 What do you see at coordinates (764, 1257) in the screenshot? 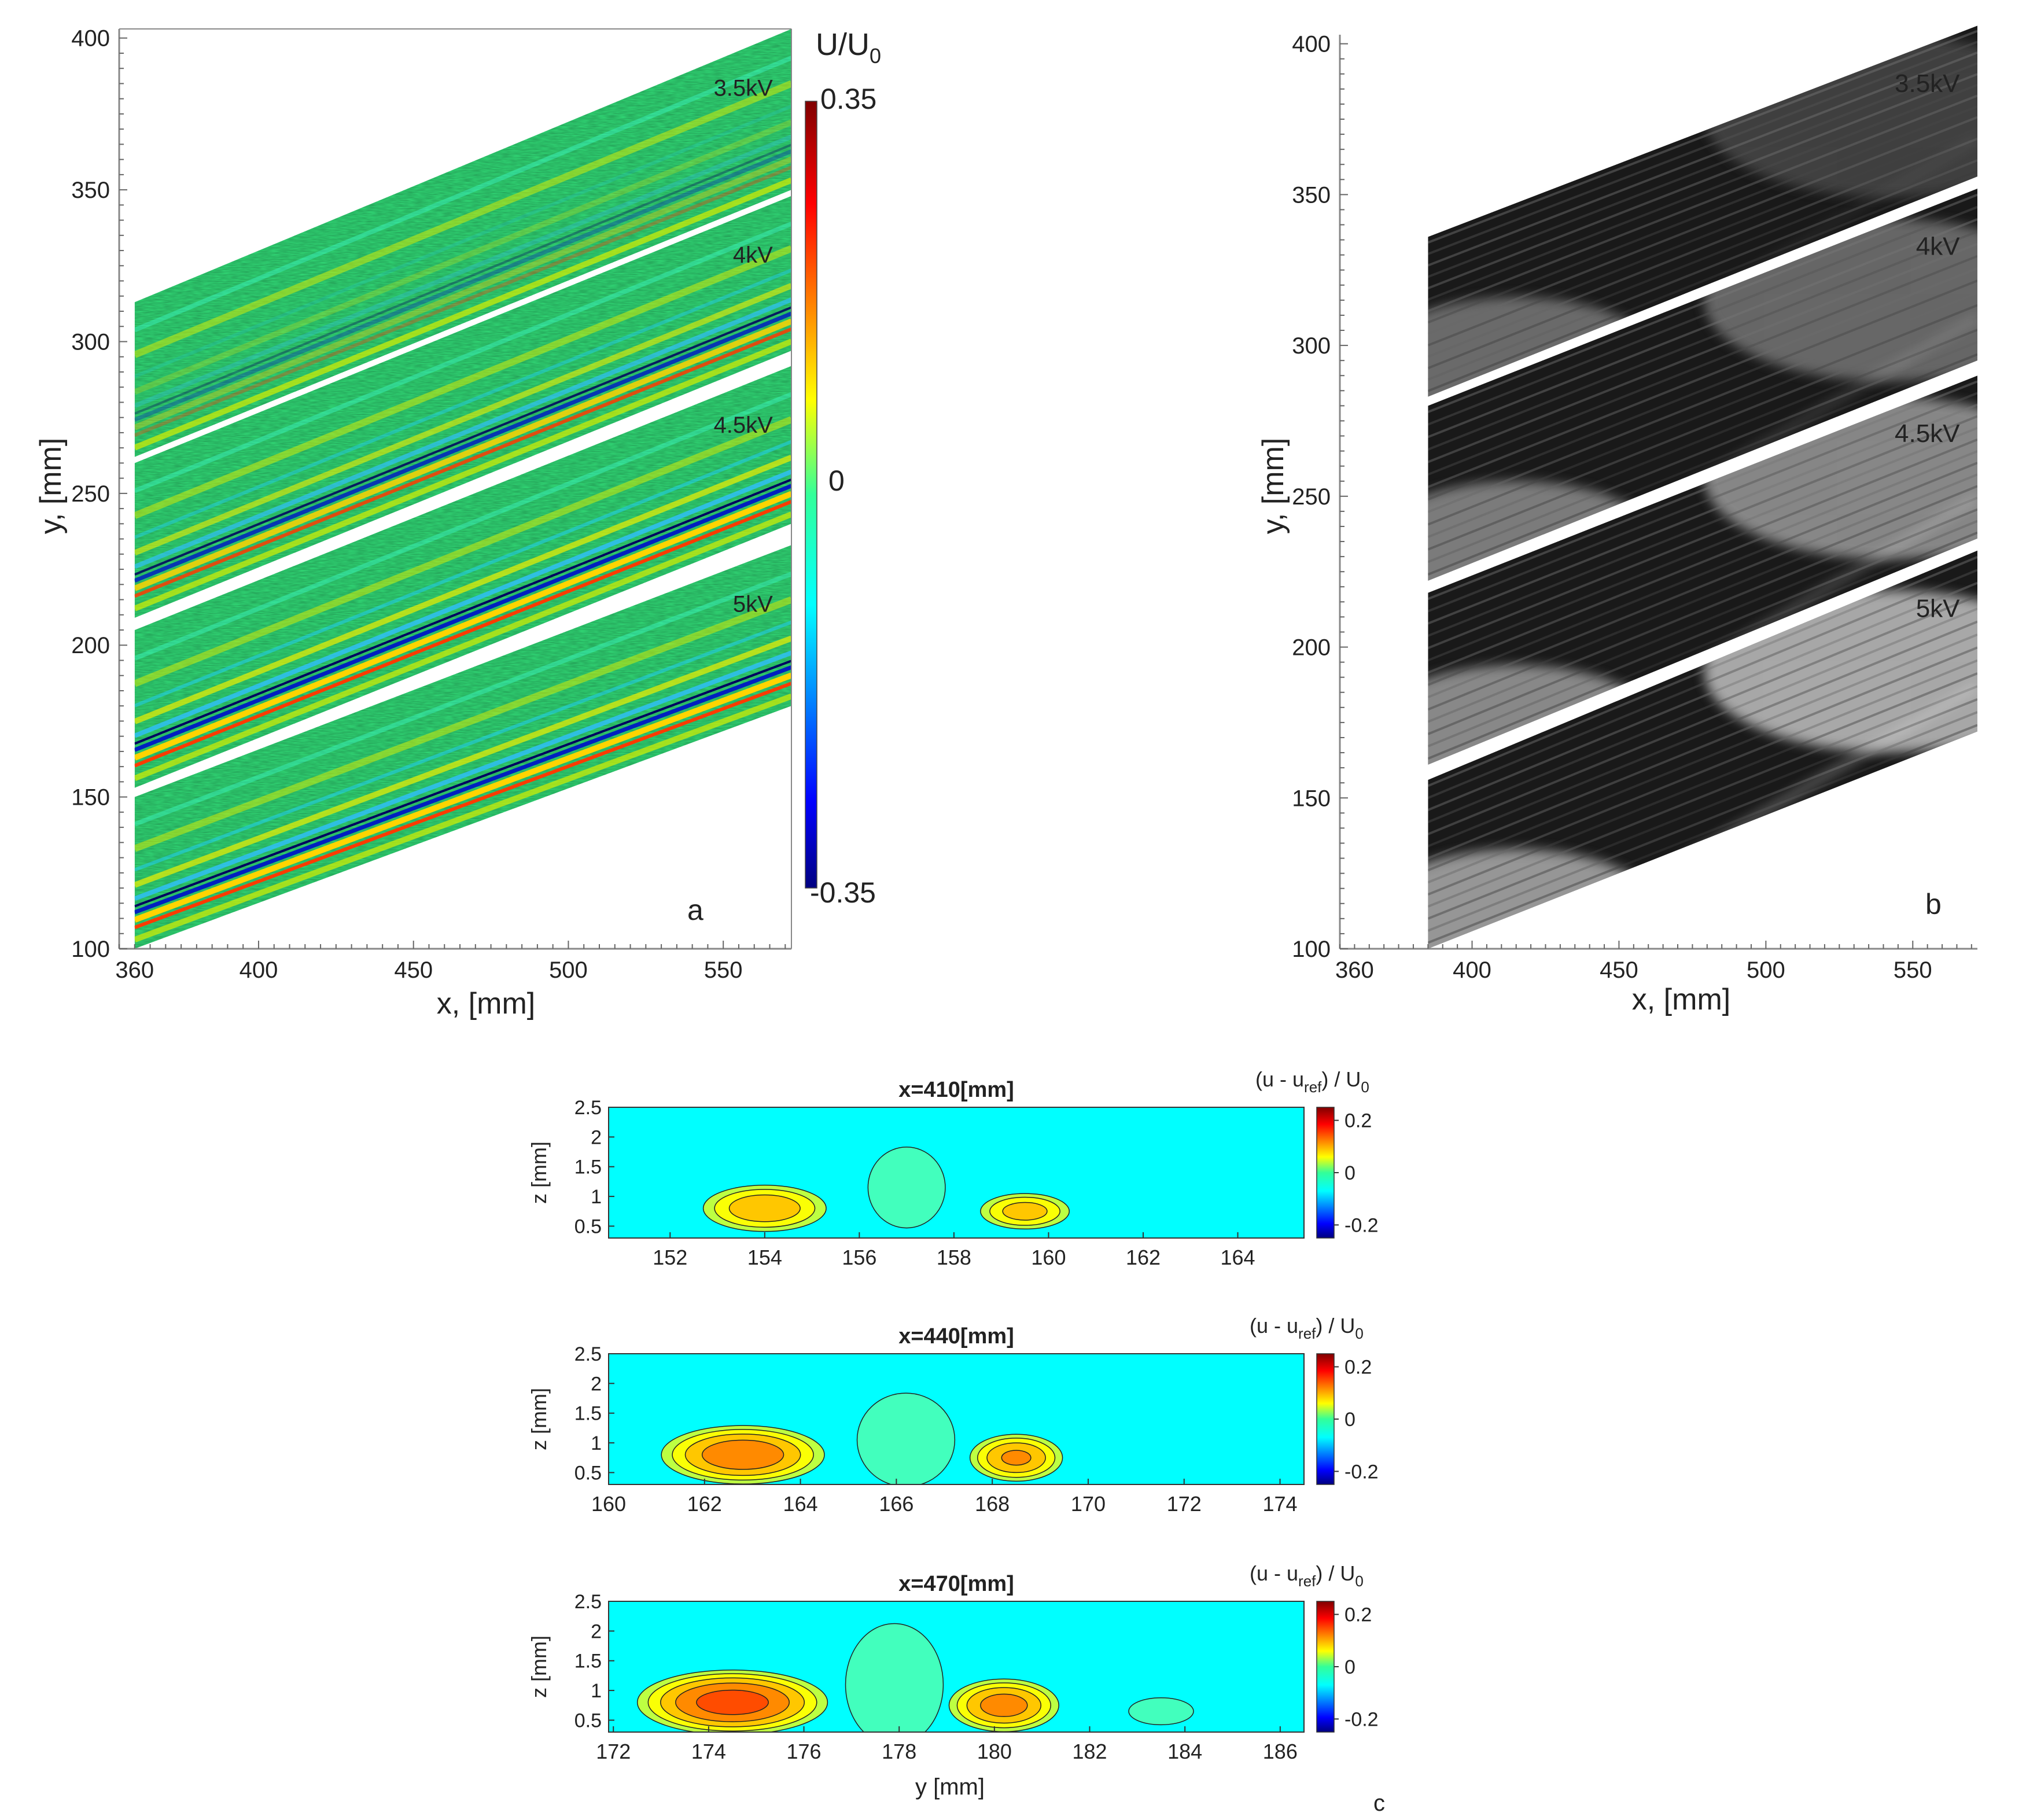
I see `x-tick-label: 154` at bounding box center [764, 1257].